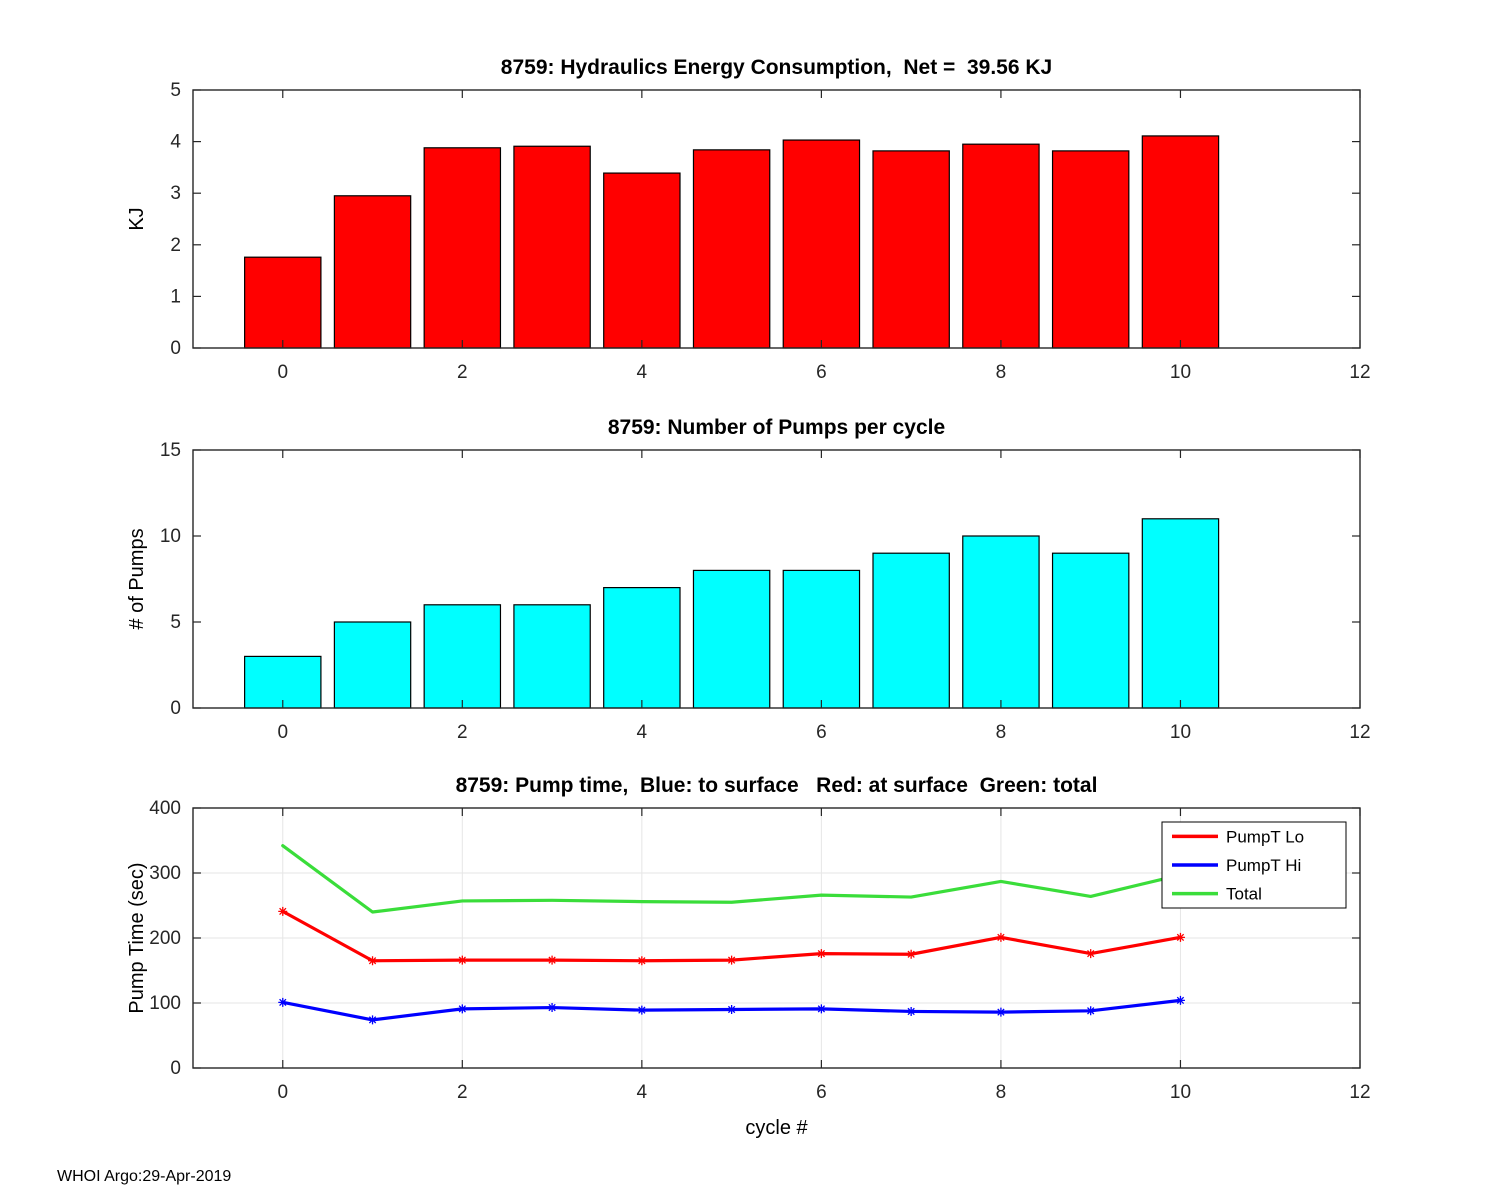 This screenshot has width=1500, height=1200. What do you see at coordinates (175, 193) in the screenshot?
I see `y-tick-label: 3` at bounding box center [175, 193].